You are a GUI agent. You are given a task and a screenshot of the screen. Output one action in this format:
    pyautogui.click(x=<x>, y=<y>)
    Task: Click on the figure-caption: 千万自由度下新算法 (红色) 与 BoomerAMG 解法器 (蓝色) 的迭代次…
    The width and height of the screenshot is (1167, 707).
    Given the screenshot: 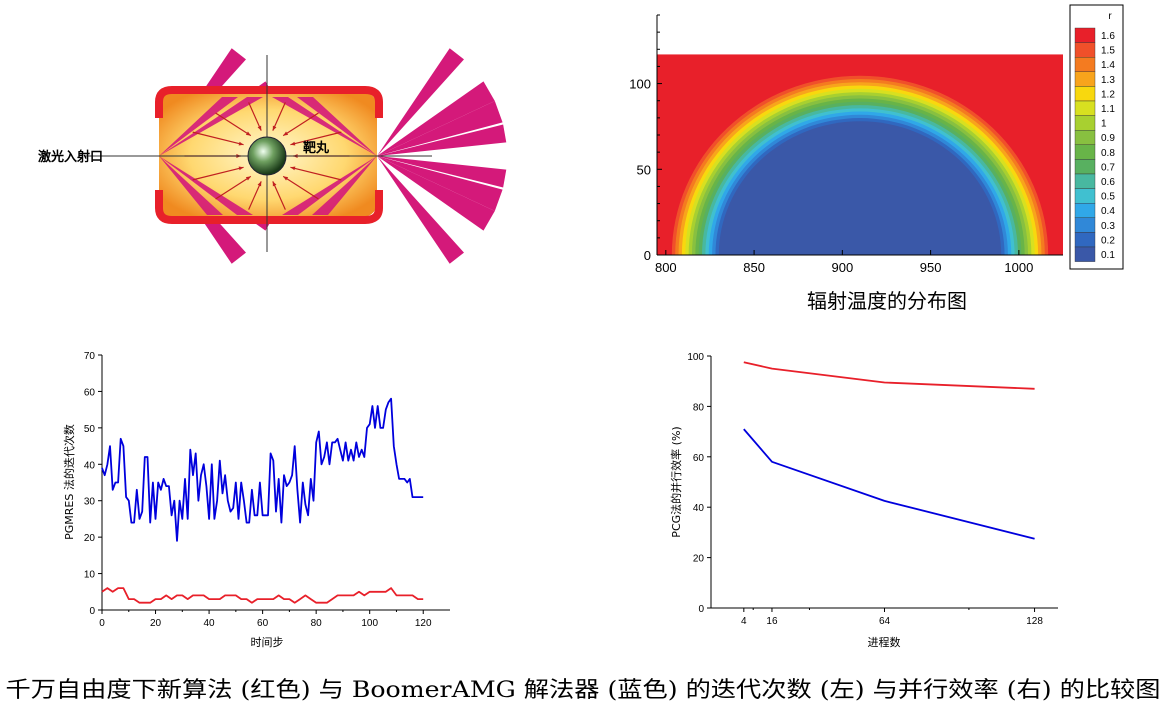 What is the action you would take?
    pyautogui.click(x=583, y=690)
    